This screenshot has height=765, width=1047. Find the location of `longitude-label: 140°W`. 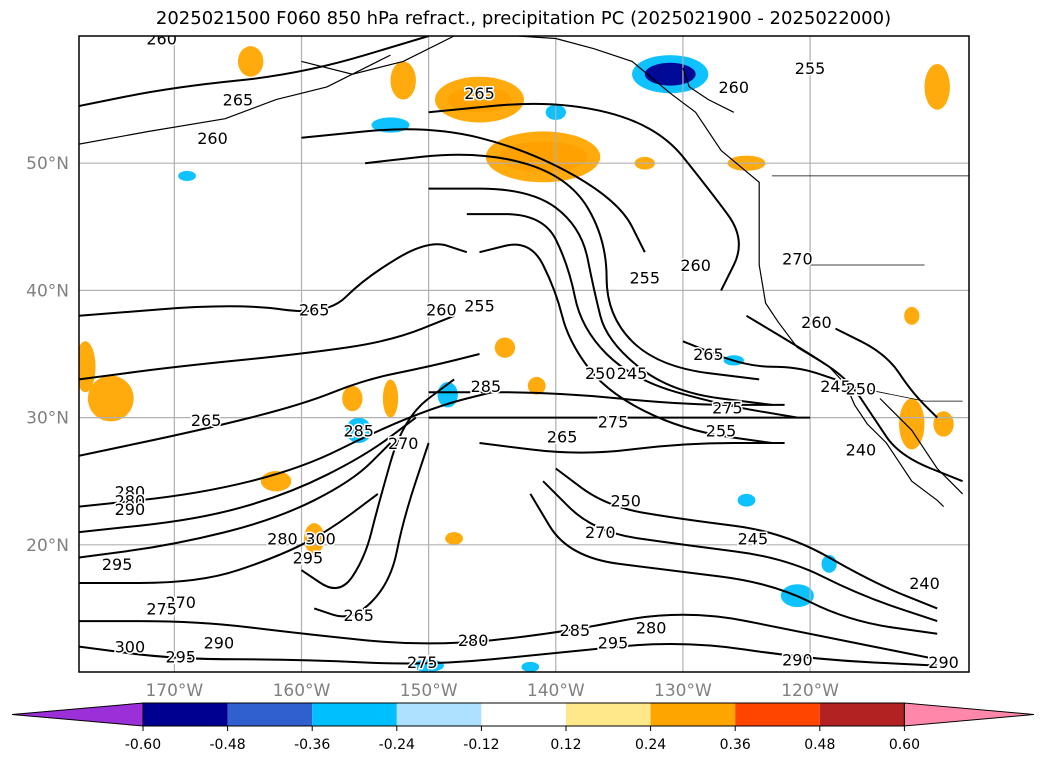

longitude-label: 140°W is located at coordinates (556, 691).